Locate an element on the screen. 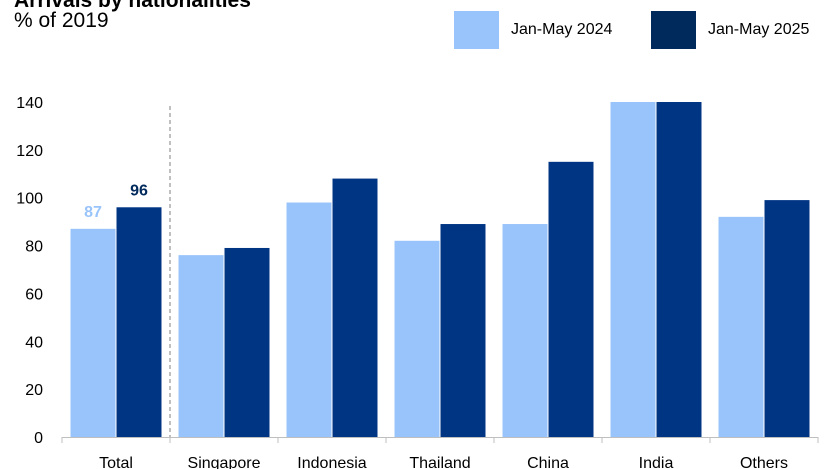 The width and height of the screenshot is (825, 469). y-tick-label: 140 is located at coordinates (29, 103).